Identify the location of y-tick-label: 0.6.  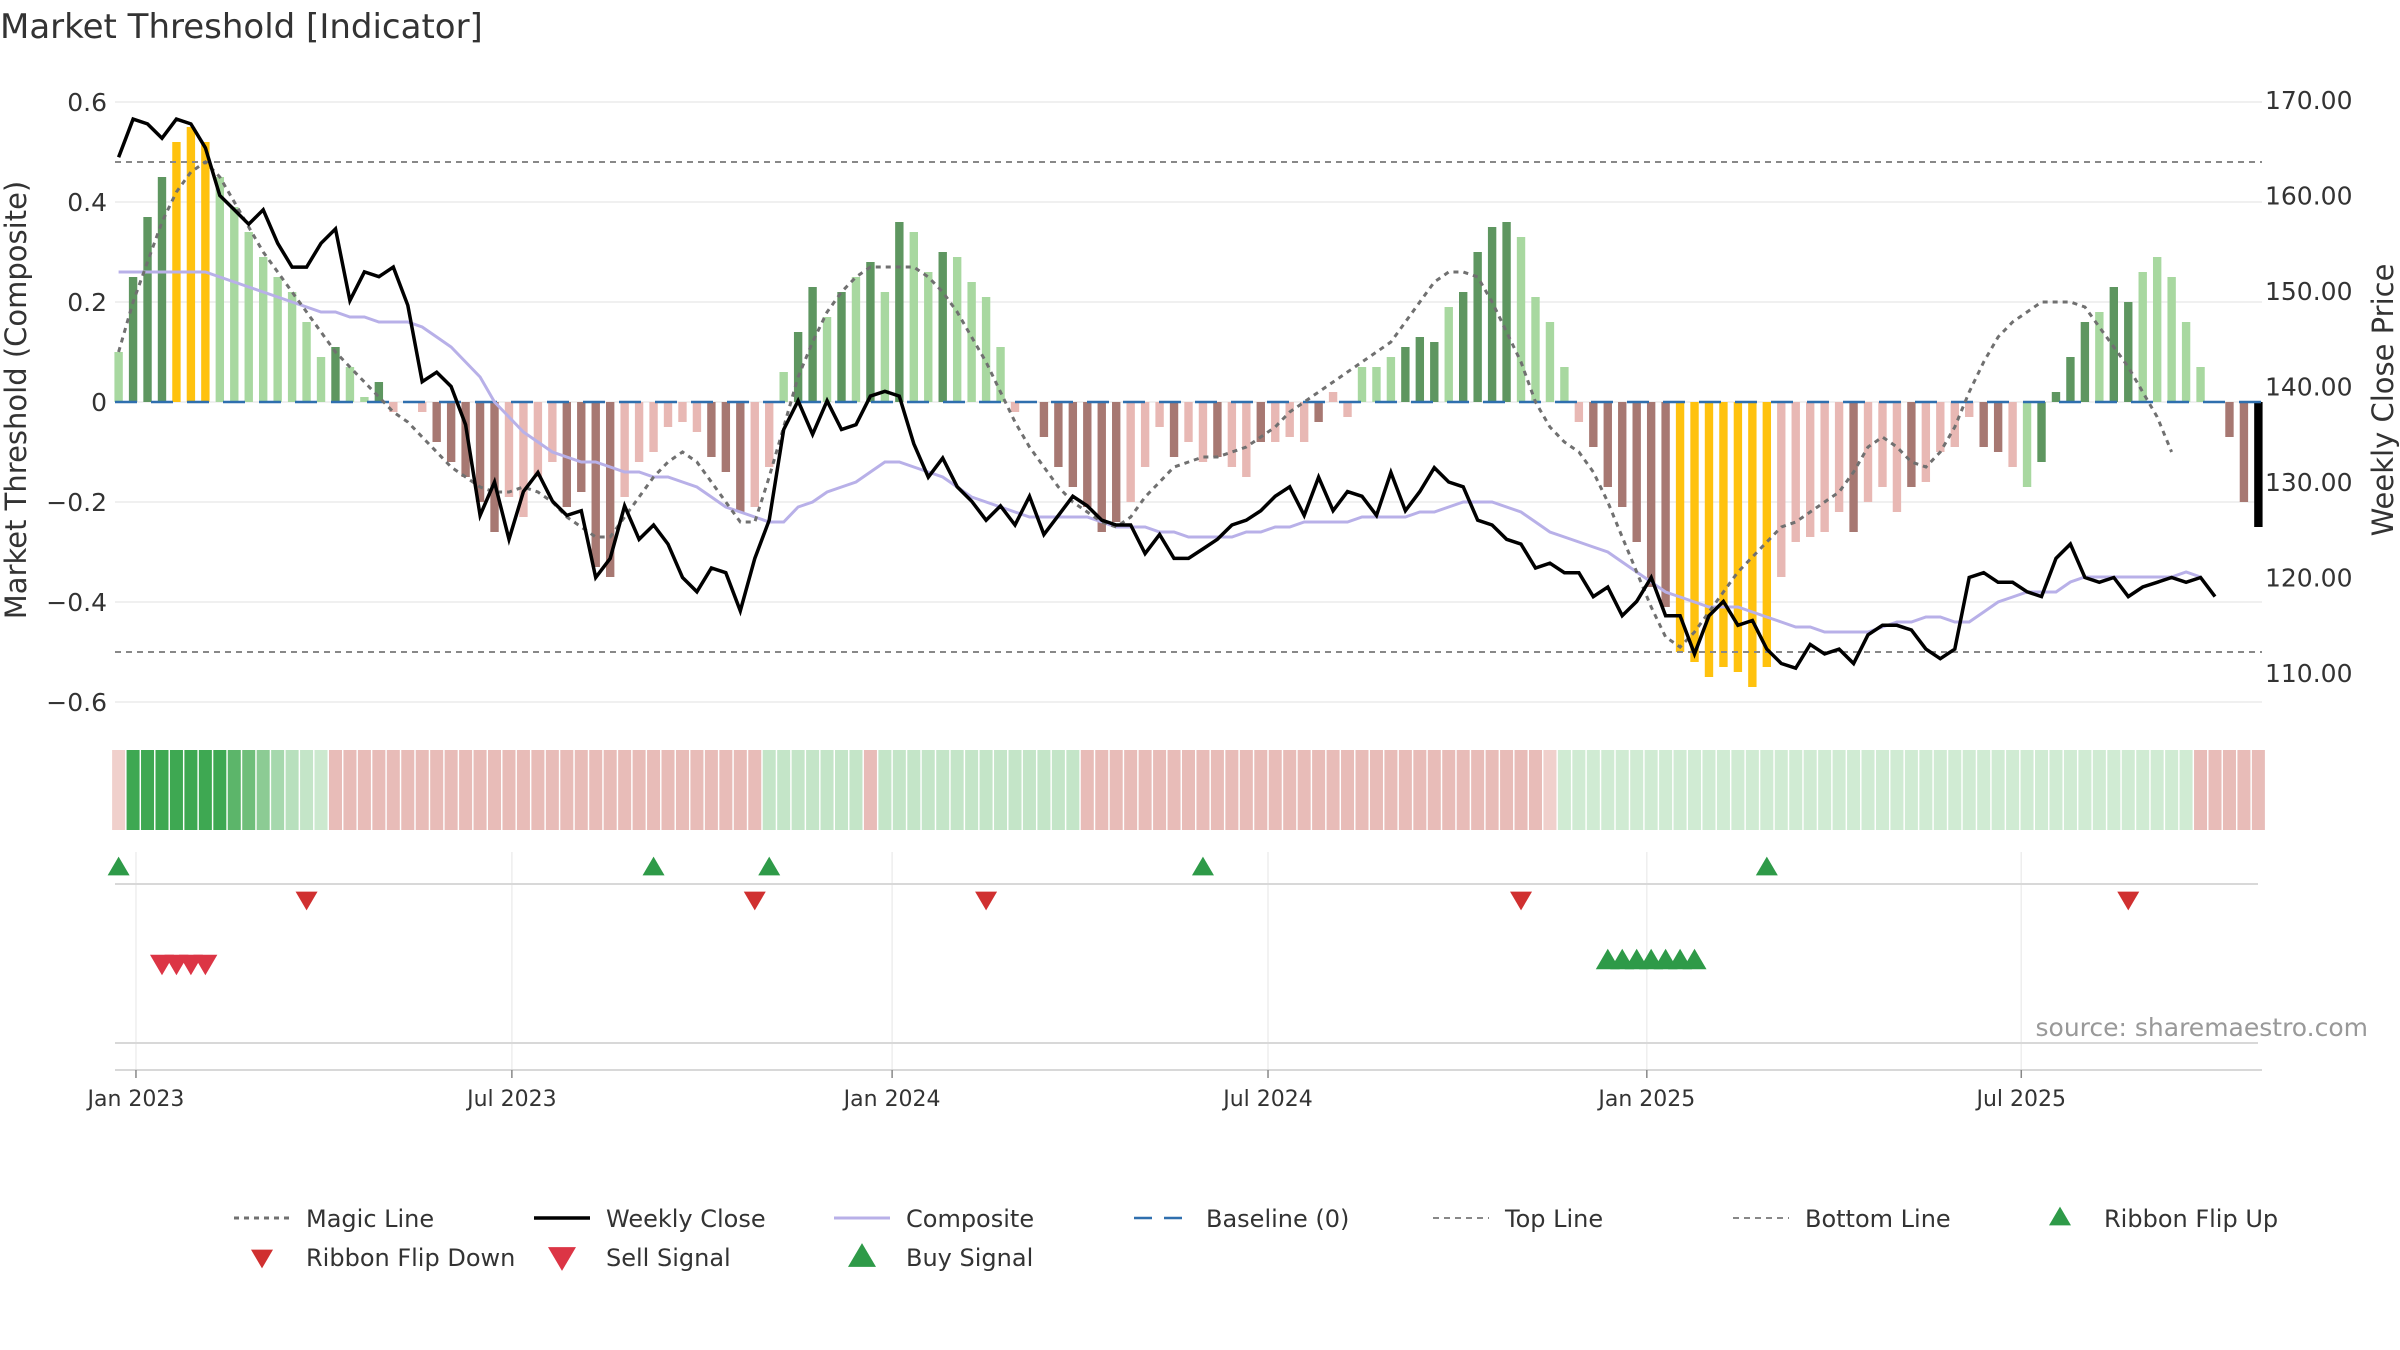
(87, 102).